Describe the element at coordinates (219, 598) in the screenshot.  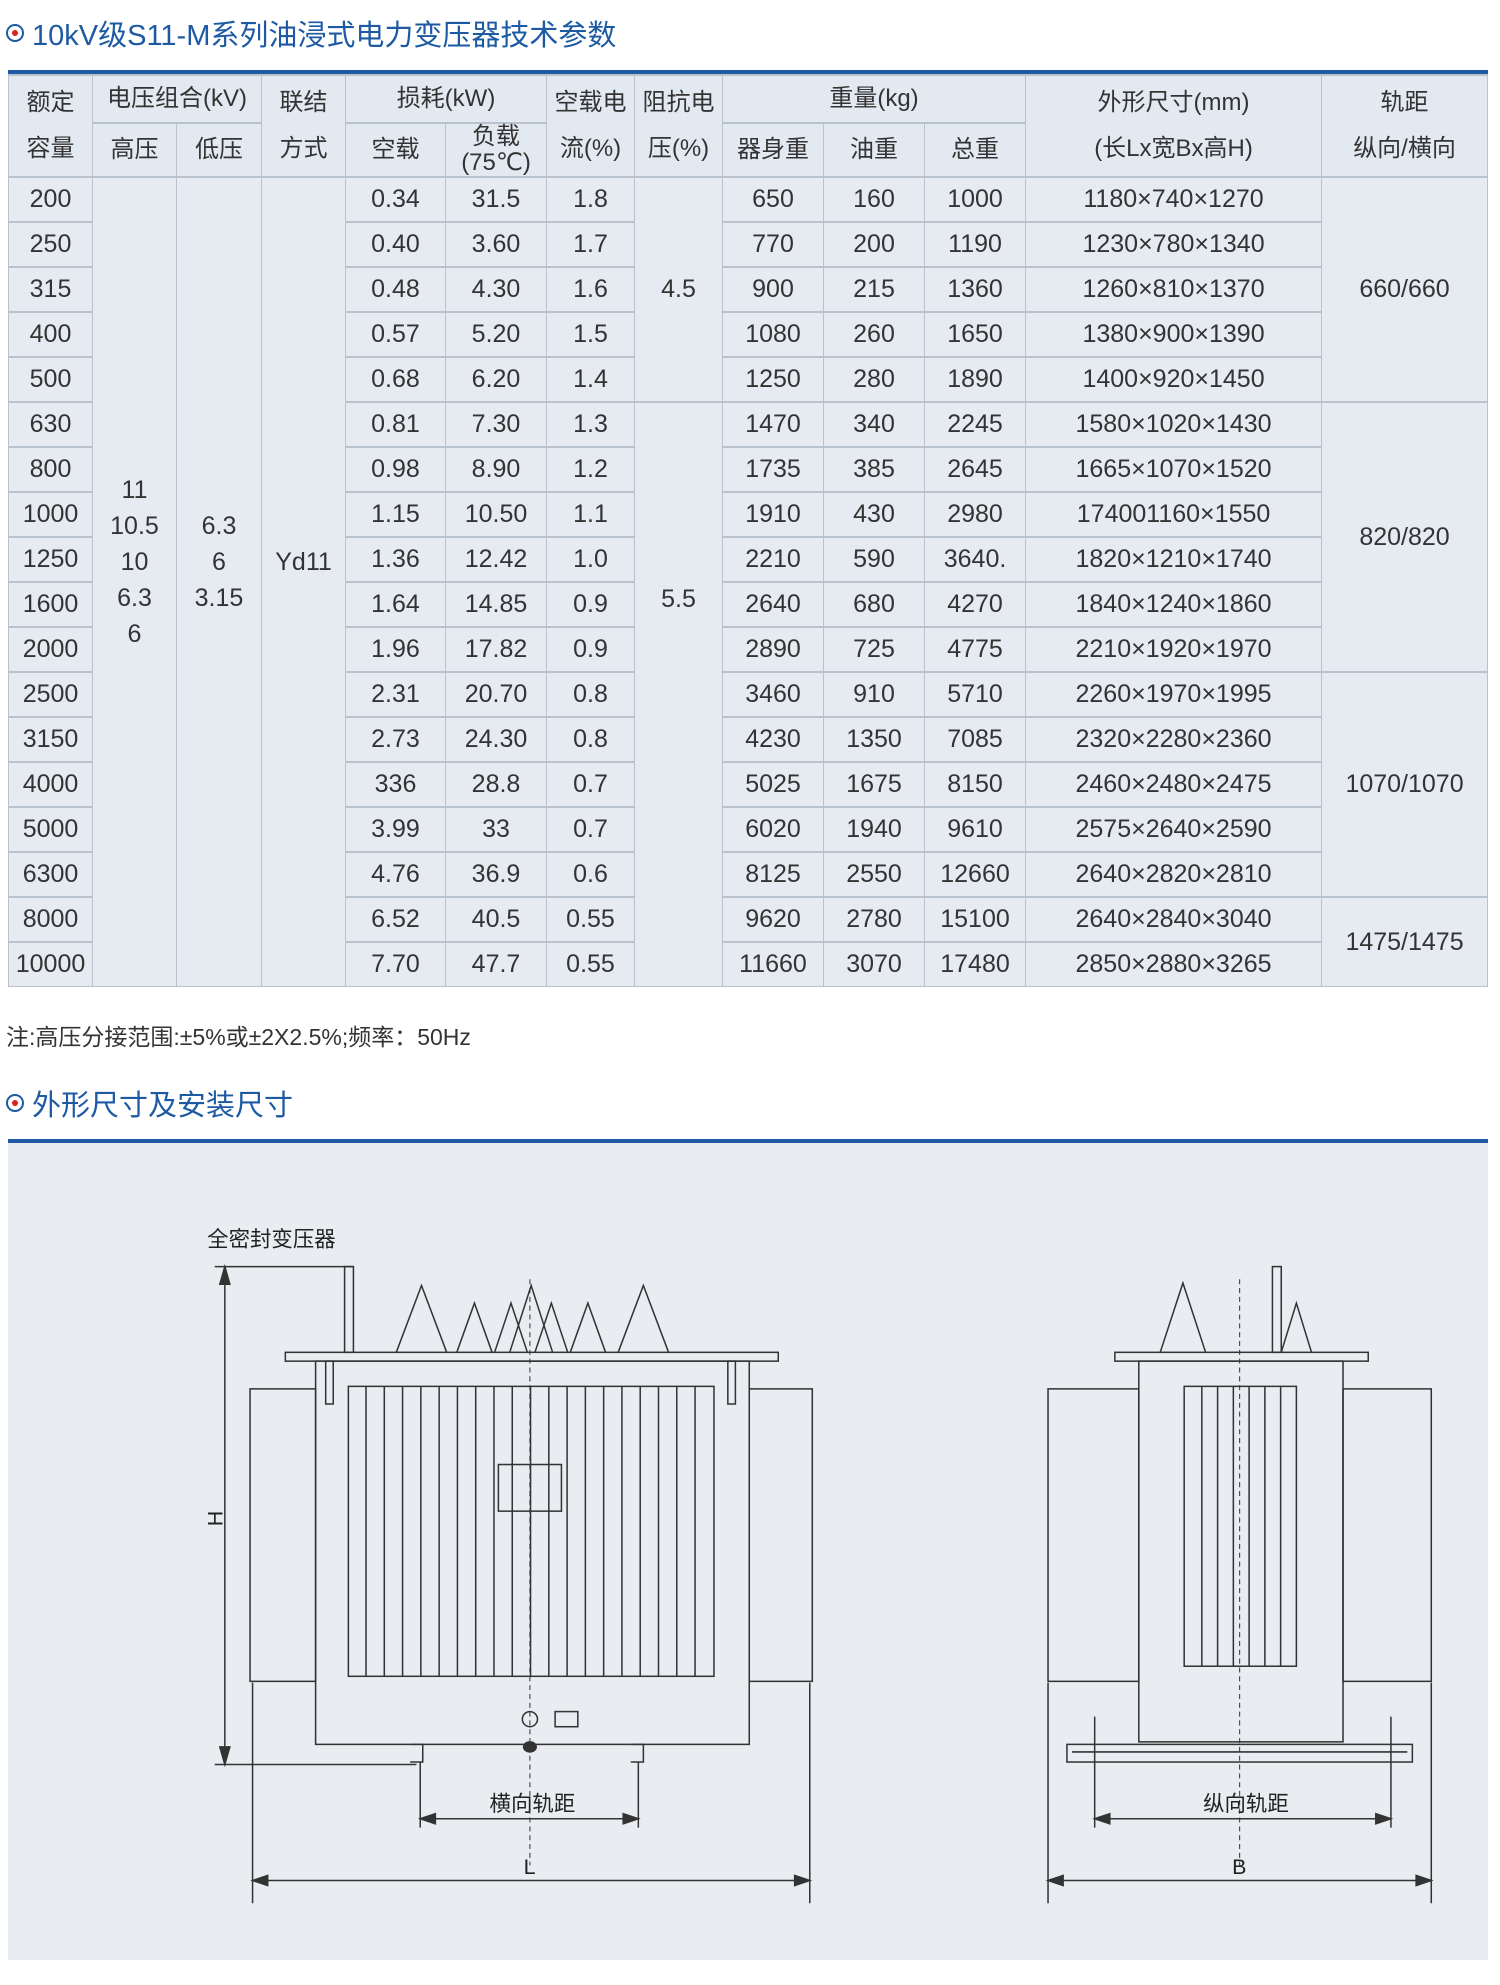
I see `lv-value: 3.15` at that location.